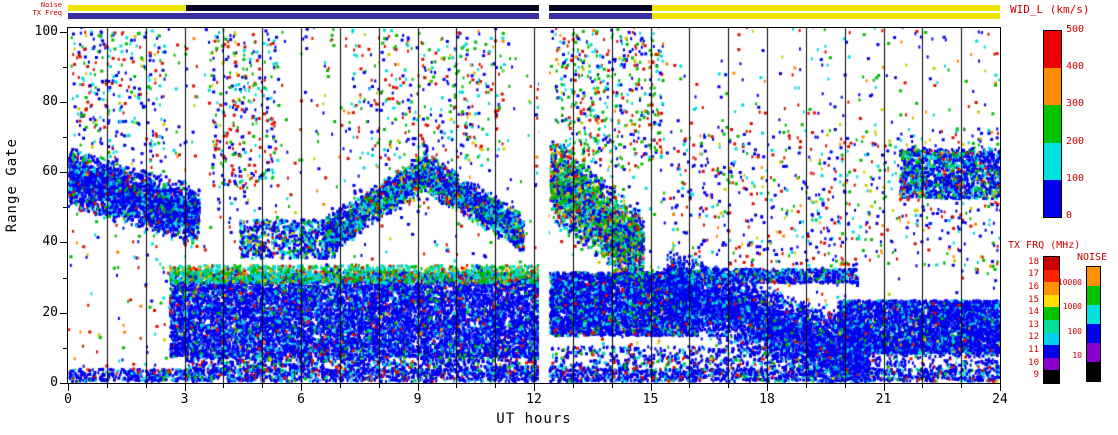  What do you see at coordinates (184, 399) in the screenshot?
I see `x-tick-label: 3` at bounding box center [184, 399].